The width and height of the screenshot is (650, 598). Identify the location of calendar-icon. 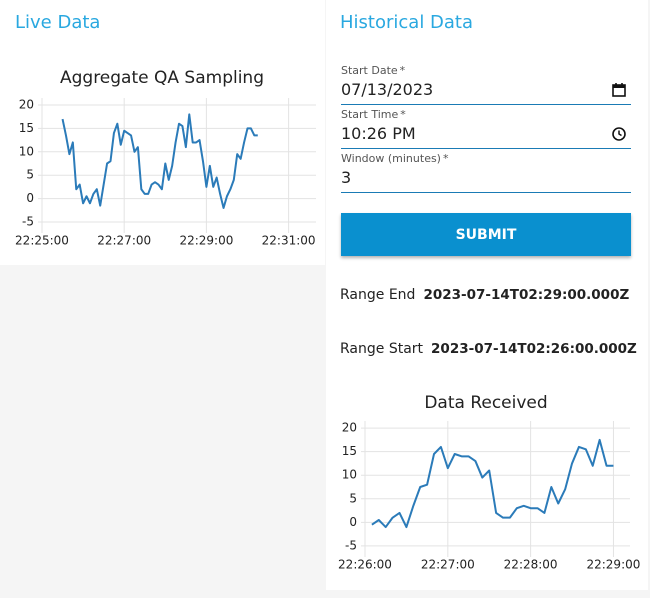
(619, 90).